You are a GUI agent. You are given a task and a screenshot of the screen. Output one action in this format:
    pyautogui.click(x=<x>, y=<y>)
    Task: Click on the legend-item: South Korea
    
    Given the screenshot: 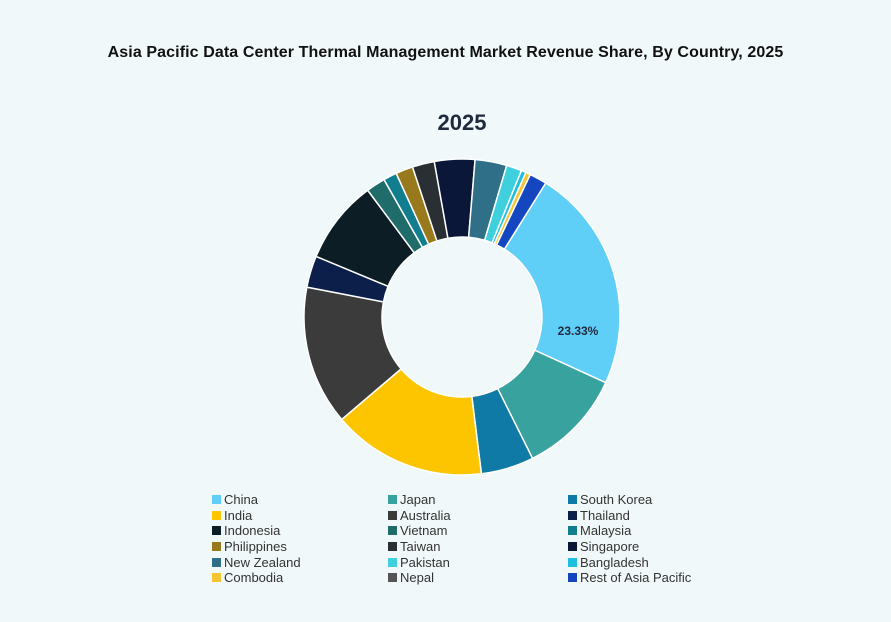 What is the action you would take?
    pyautogui.click(x=650, y=500)
    